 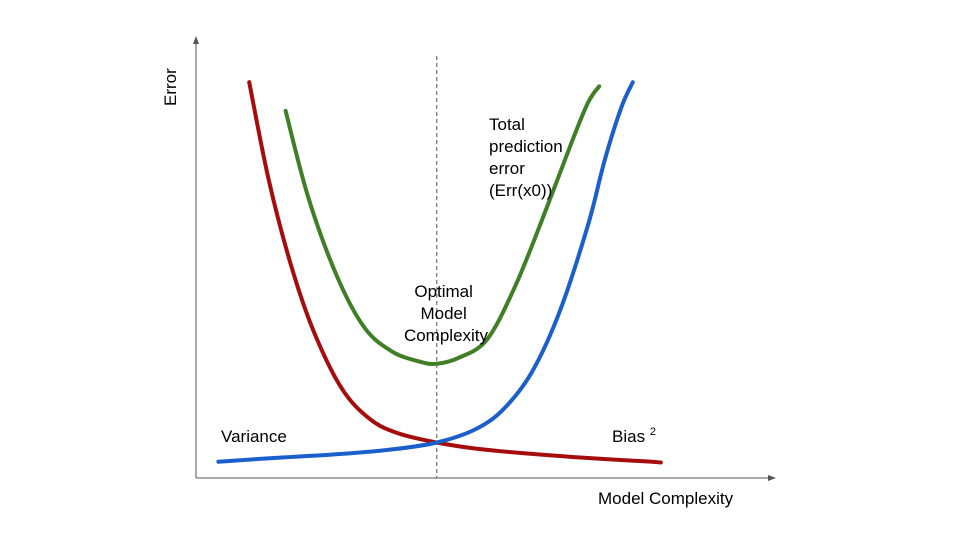 What do you see at coordinates (628, 436) in the screenshot?
I see `bias-label-text: Bias` at bounding box center [628, 436].